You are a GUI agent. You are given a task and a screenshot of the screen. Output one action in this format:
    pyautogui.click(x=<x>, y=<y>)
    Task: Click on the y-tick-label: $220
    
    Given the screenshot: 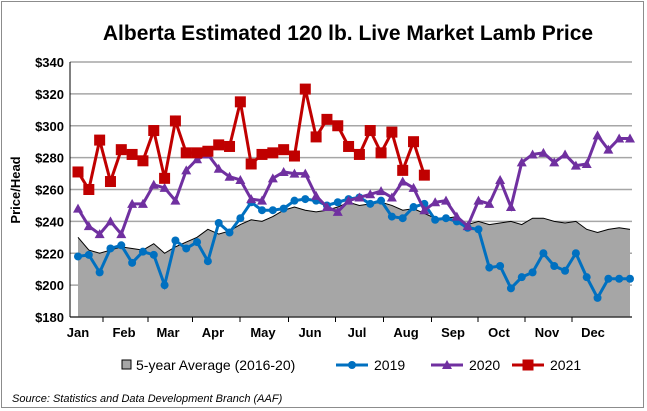 What is the action you would take?
    pyautogui.click(x=49, y=253)
    